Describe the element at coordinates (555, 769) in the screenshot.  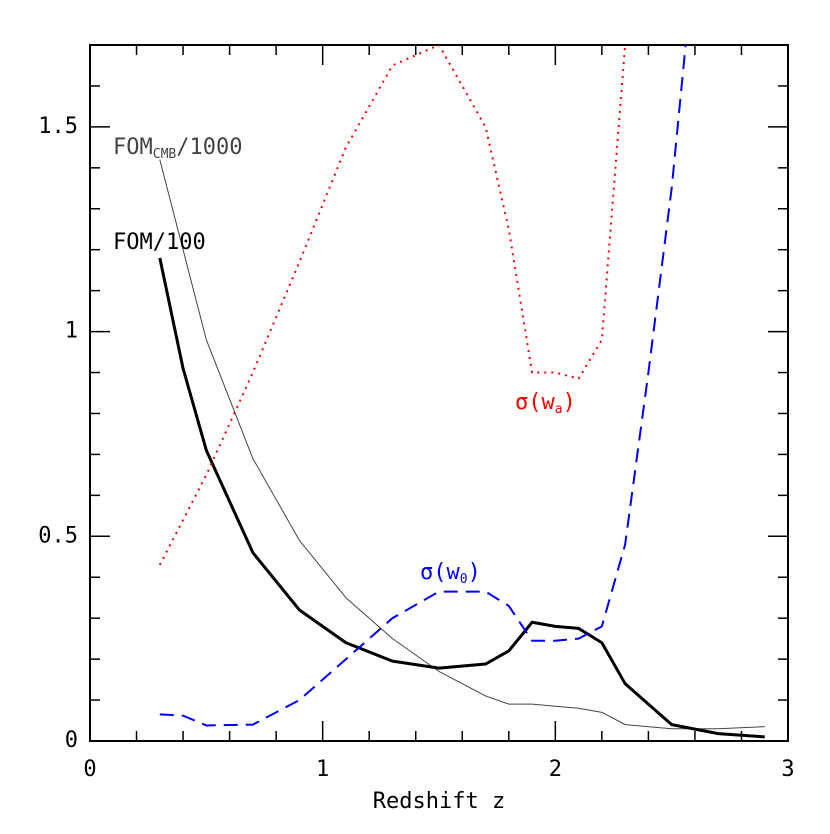
I see `x-tick-label: 2` at that location.